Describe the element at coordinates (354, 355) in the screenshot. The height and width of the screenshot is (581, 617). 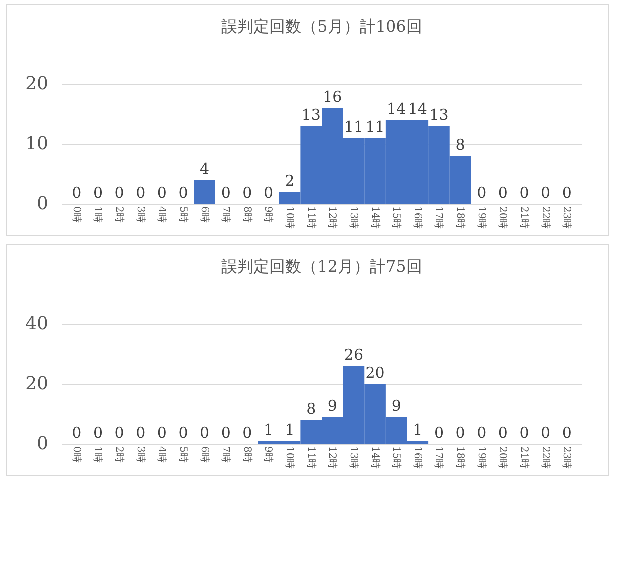
I see `data-label: 26` at that location.